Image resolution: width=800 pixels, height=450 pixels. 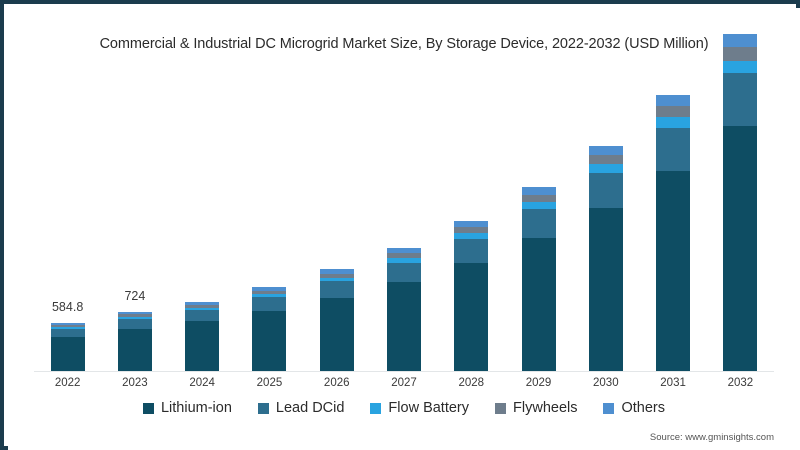 I want to click on legend-item-flow-battery: Flow Battery, so click(x=419, y=408).